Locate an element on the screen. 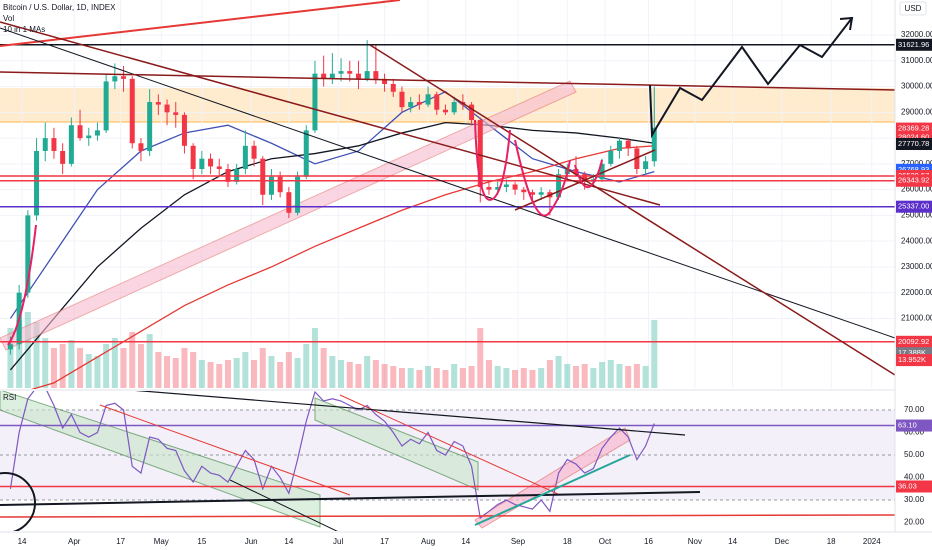 The image size is (932, 550). currency: USD is located at coordinates (913, 8).